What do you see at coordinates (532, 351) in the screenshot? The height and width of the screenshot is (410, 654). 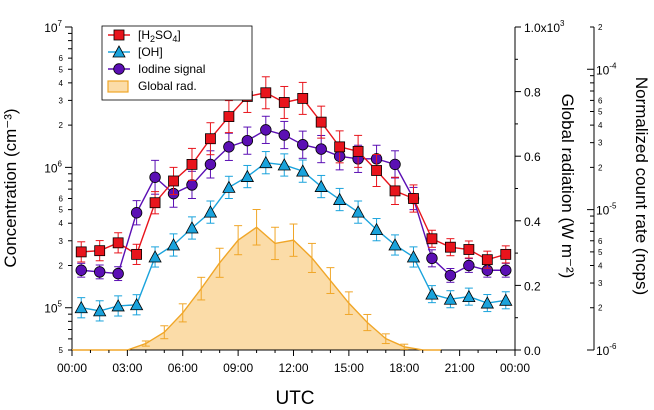 I see `y-right-inner-tick-label: 0.0` at bounding box center [532, 351].